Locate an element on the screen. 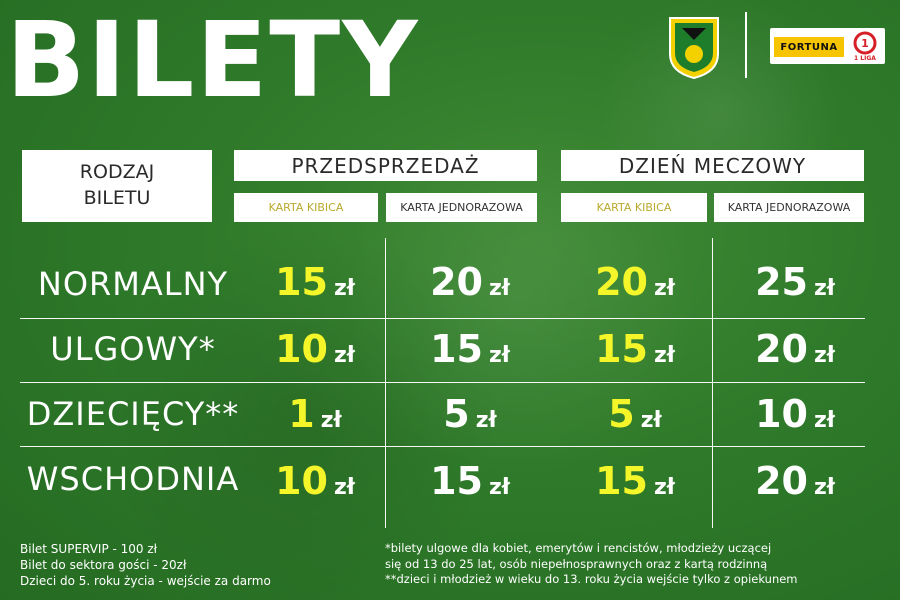 This screenshot has height=600, width=900. header-matchday-fan-card: KARTA KIBICA is located at coordinates (634, 207).